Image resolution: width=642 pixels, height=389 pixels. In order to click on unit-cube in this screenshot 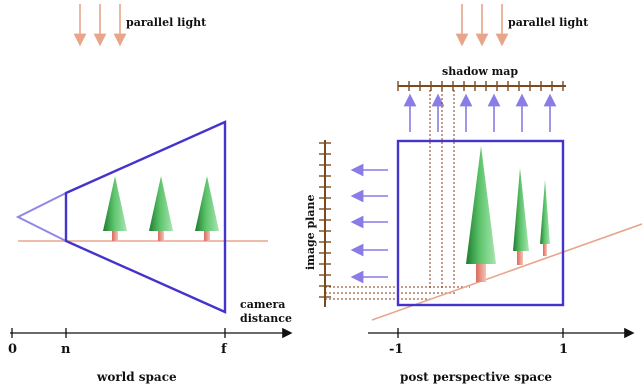, I will do `click(480, 223)`.